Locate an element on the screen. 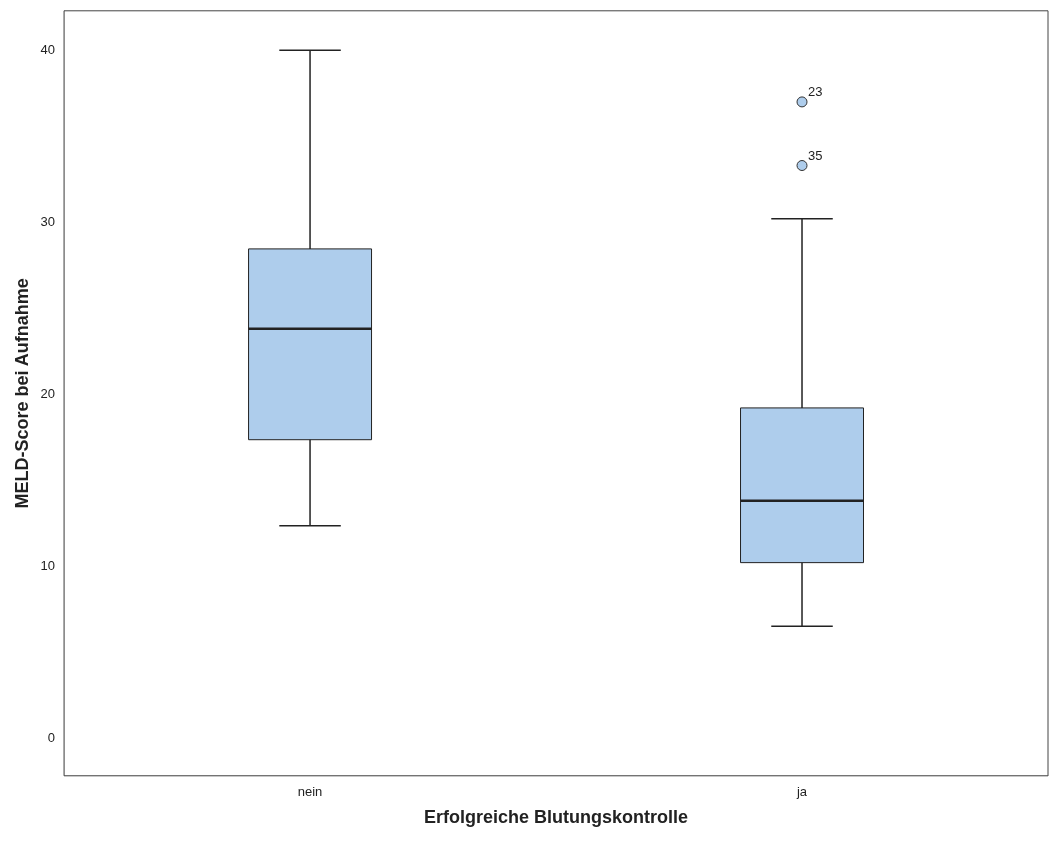  annotation: 23 is located at coordinates (815, 91).